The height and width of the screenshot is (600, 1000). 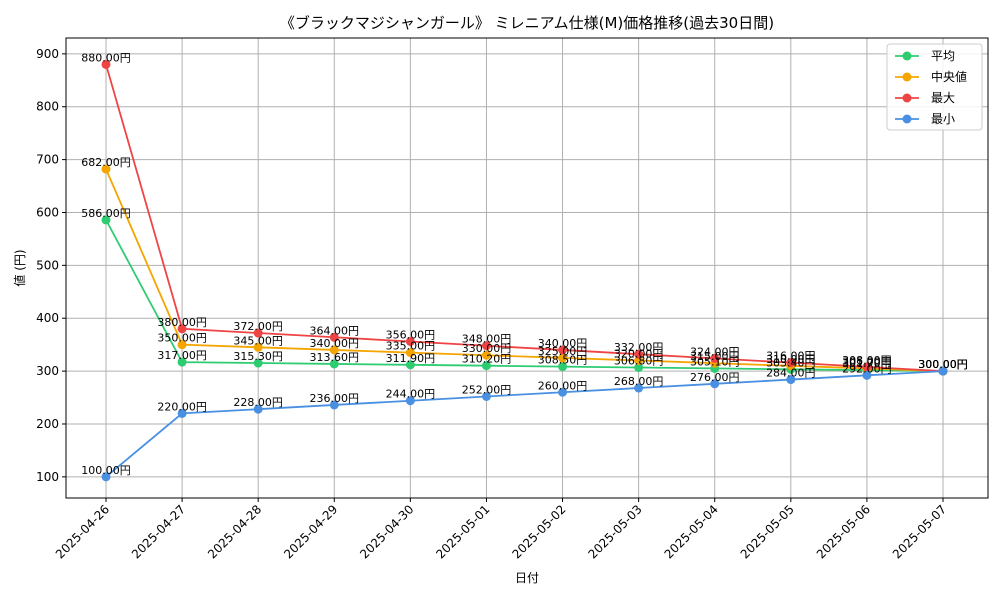 I want to click on data-label: 292.00円, so click(x=867, y=368).